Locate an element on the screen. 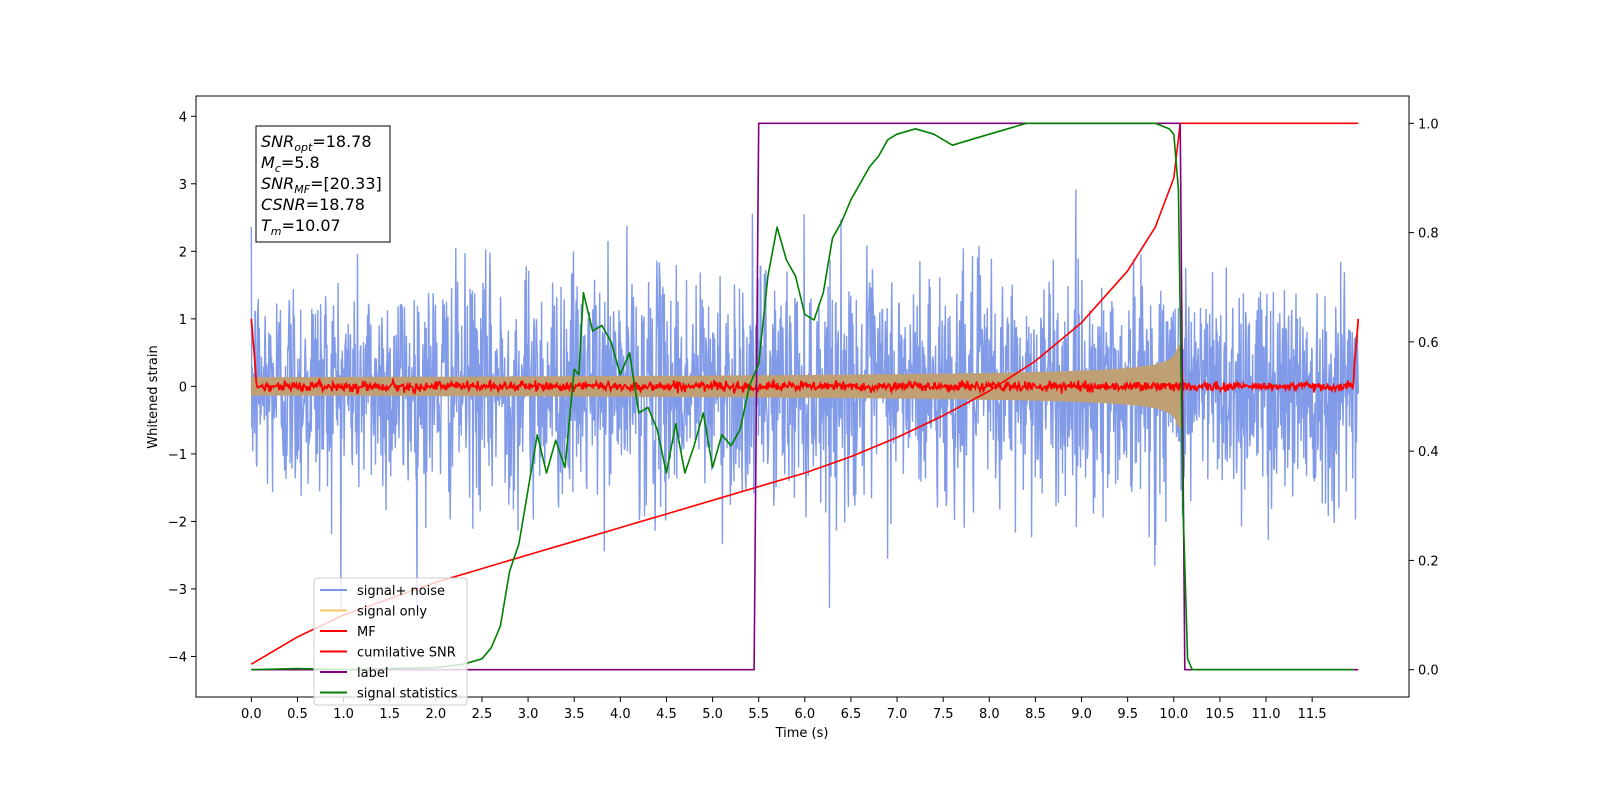  legend-entry: signal statistics is located at coordinates (407, 694).